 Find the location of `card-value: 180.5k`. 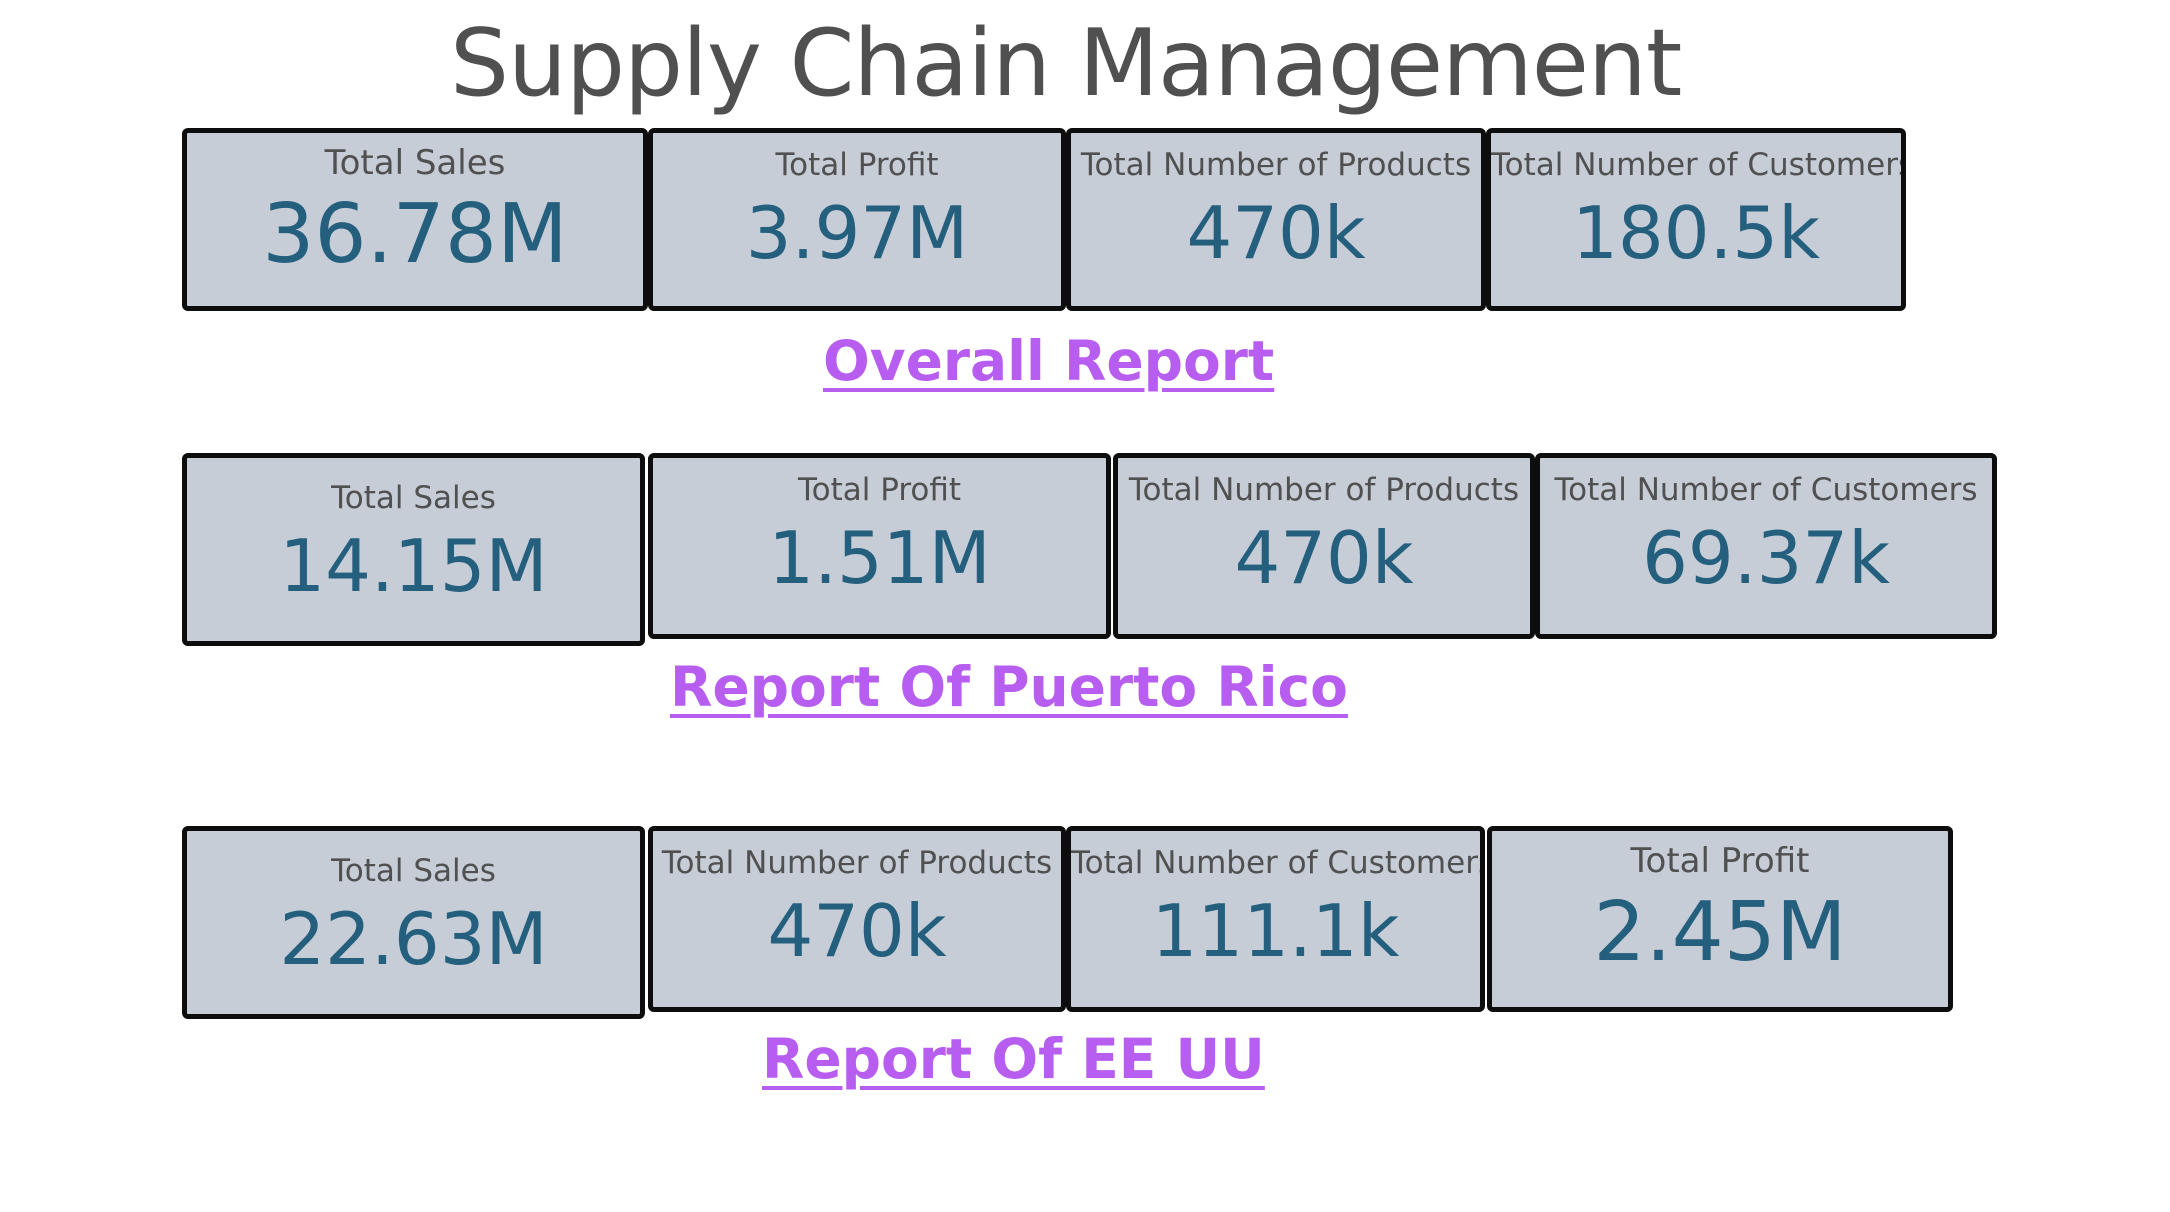

card-value: 180.5k is located at coordinates (1696, 233).